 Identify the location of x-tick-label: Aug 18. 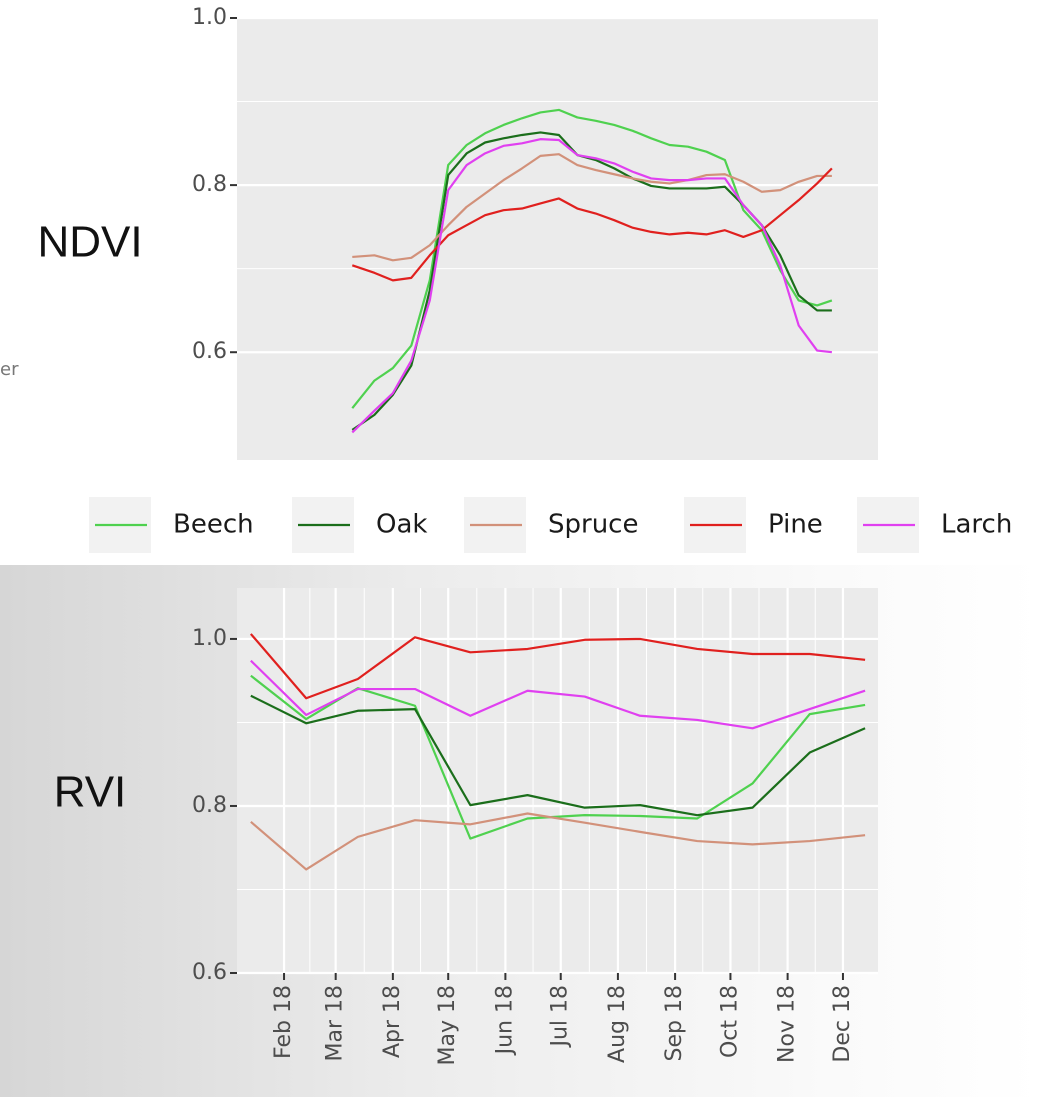
(617, 1024).